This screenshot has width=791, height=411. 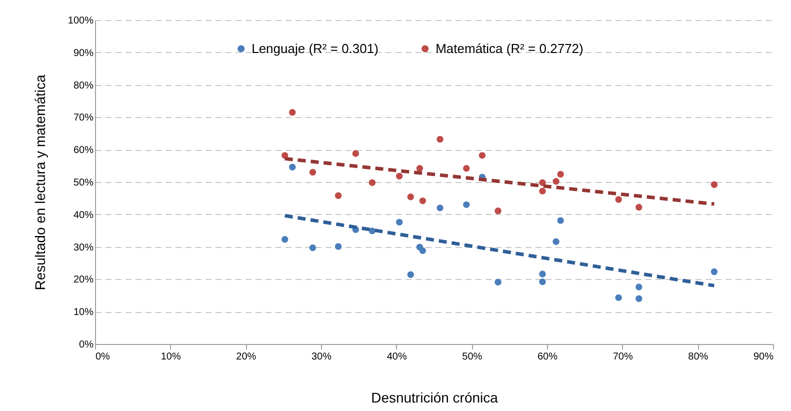 I want to click on y-tick-label: 30%, so click(x=83, y=248).